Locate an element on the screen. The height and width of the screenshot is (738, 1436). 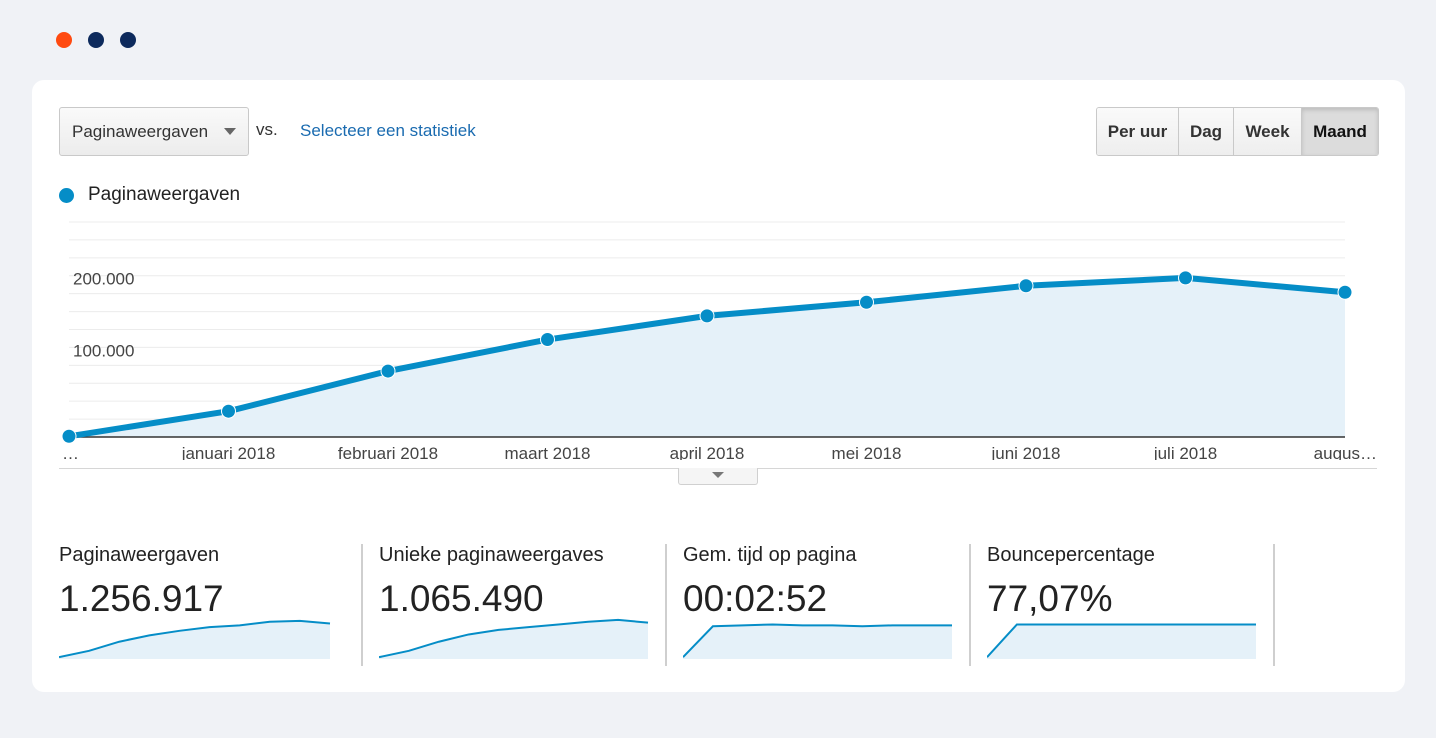
legend-label: Paginaweergaven is located at coordinates (164, 194).